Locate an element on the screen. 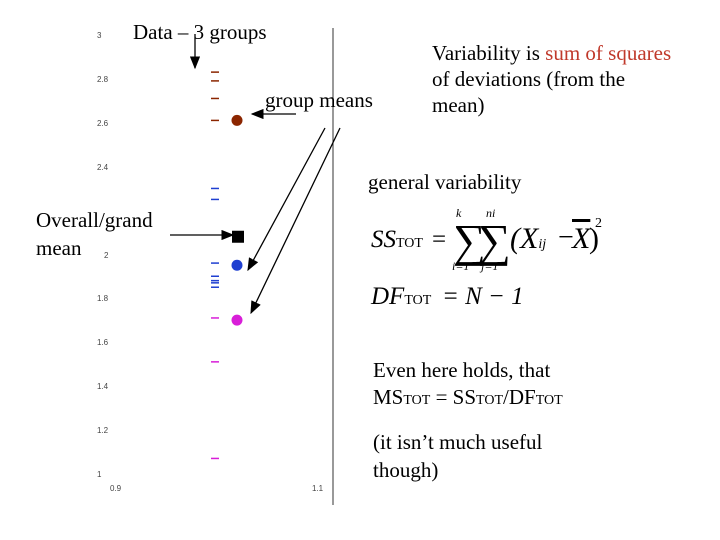  variability-line2: of deviations (from the is located at coordinates (528, 79).